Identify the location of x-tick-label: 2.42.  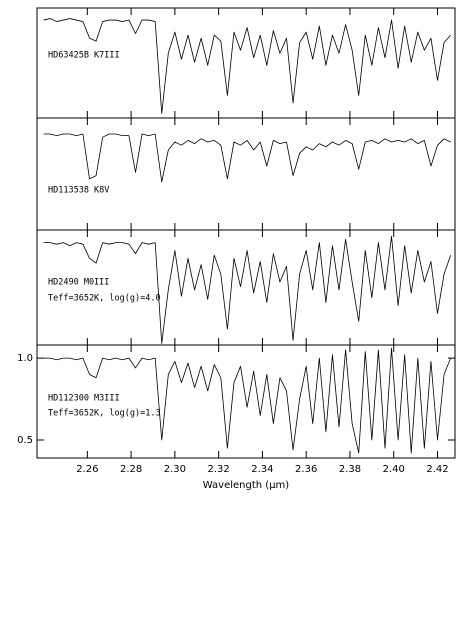
(437, 469).